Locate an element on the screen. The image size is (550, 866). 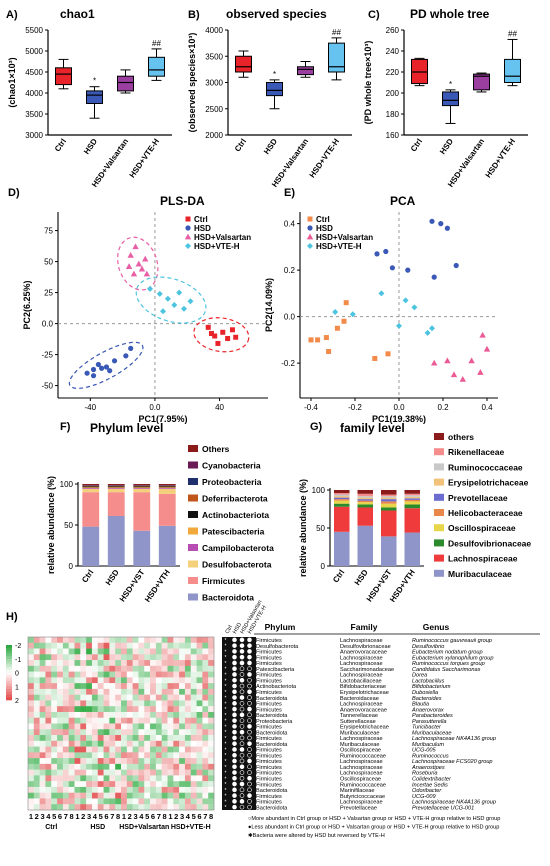
table-cell: Ruminococcus gauvreauii group is located at coordinates (452, 641).